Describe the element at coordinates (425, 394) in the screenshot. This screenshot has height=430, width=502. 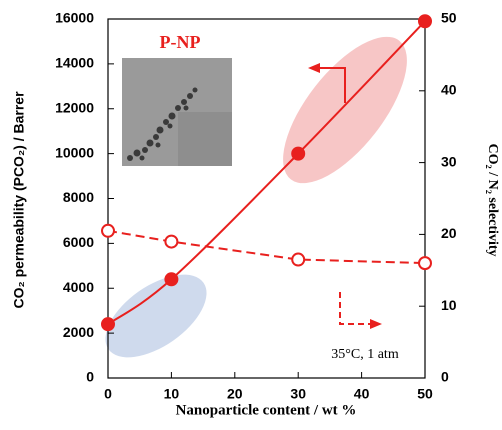
I see `x-tick-label: 50` at that location.